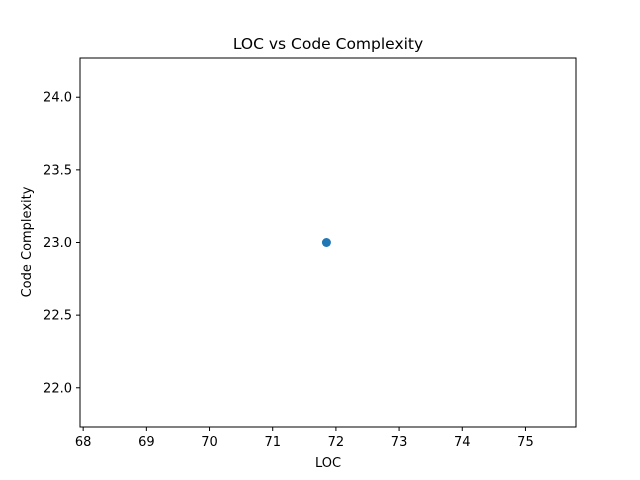  What do you see at coordinates (328, 463) in the screenshot?
I see `x-axis-label: LOC` at bounding box center [328, 463].